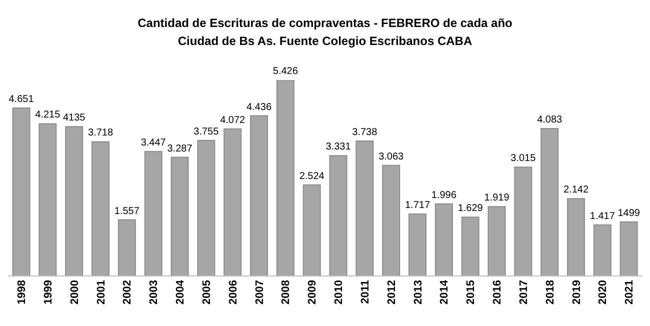 This screenshot has height=326, width=650. Describe the element at coordinates (206, 292) in the screenshot. I see `x-tick-label: 2005` at that location.